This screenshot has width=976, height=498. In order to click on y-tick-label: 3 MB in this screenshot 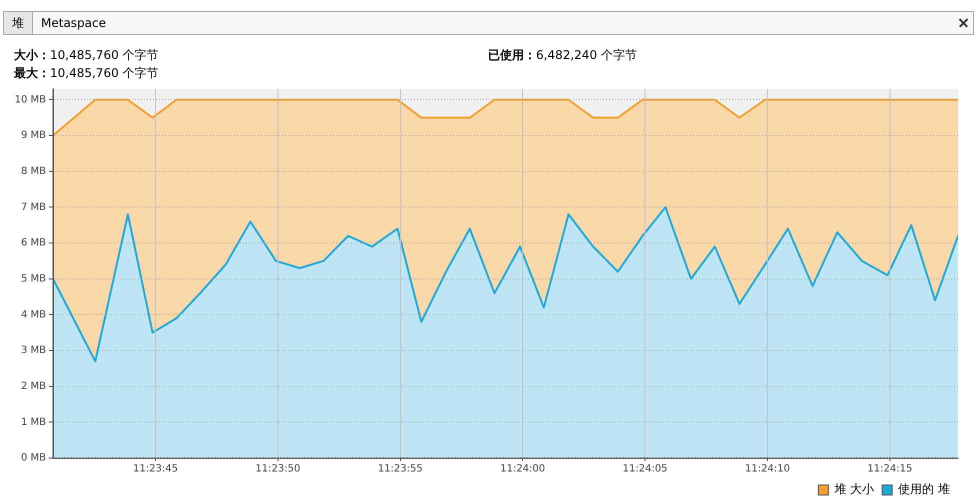, I will do `click(33, 350)`.